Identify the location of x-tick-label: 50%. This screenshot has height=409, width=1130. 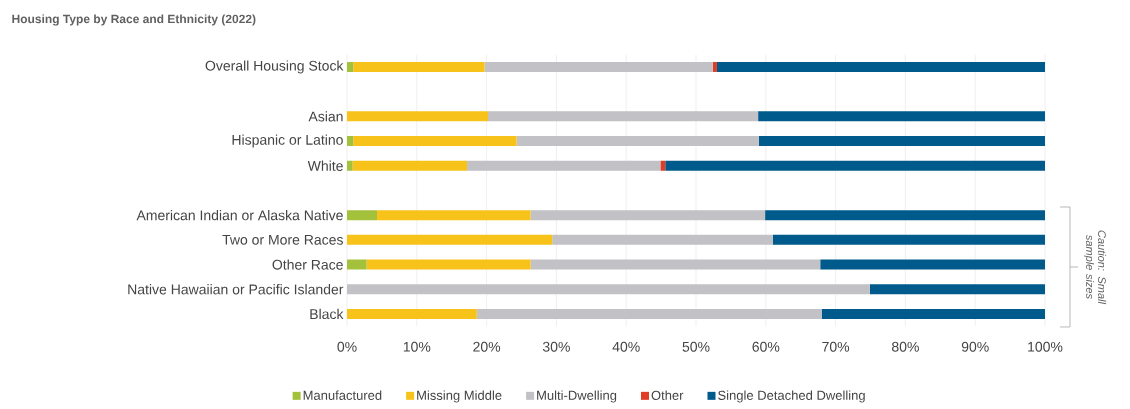
(696, 346).